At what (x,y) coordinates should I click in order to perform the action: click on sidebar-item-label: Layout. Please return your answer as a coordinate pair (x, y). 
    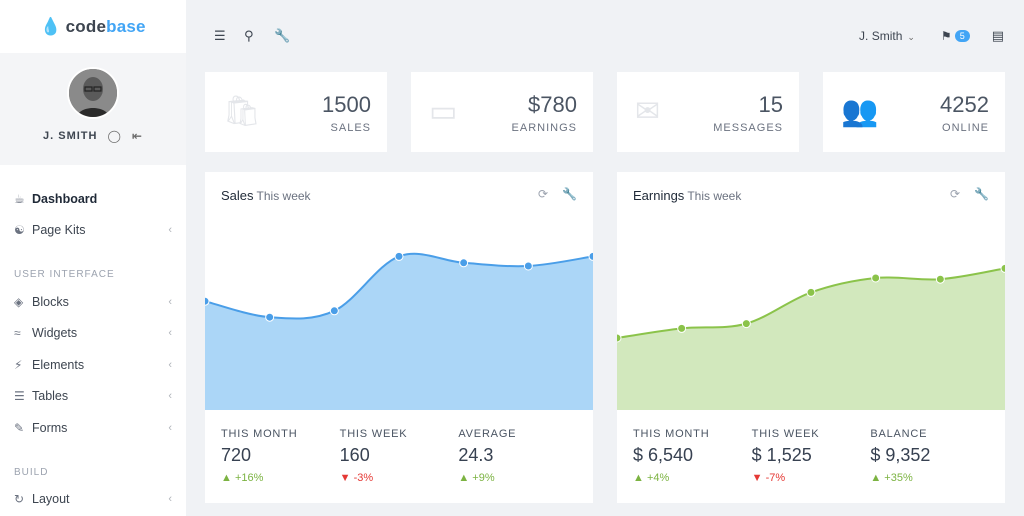
    Looking at the image, I should click on (51, 499).